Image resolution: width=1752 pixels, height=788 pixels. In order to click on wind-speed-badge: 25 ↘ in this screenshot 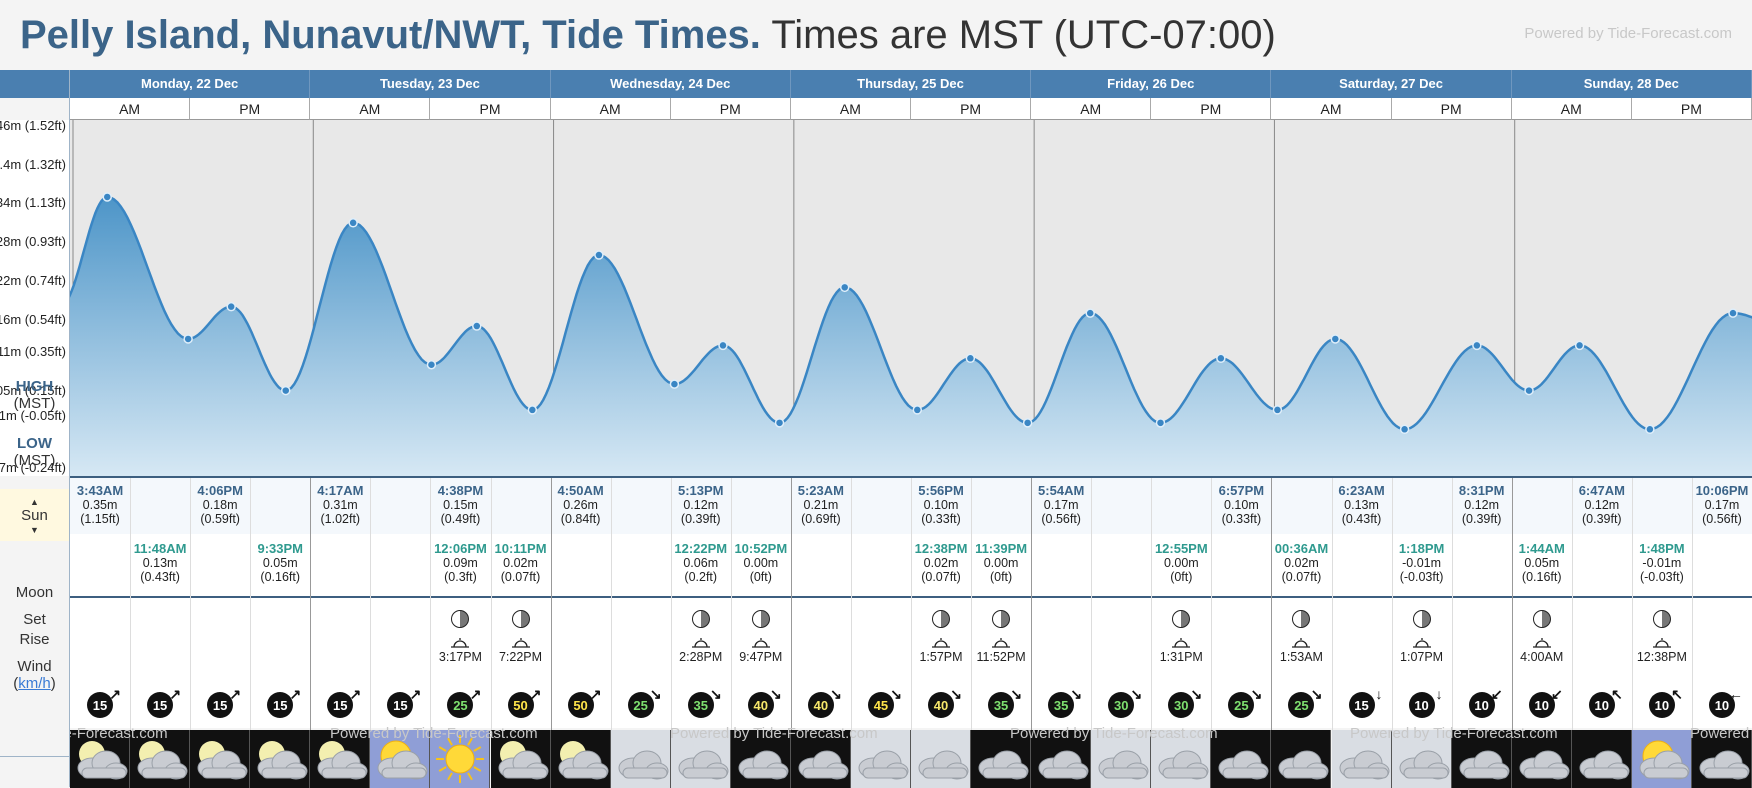, I will do `click(1245, 702)`.